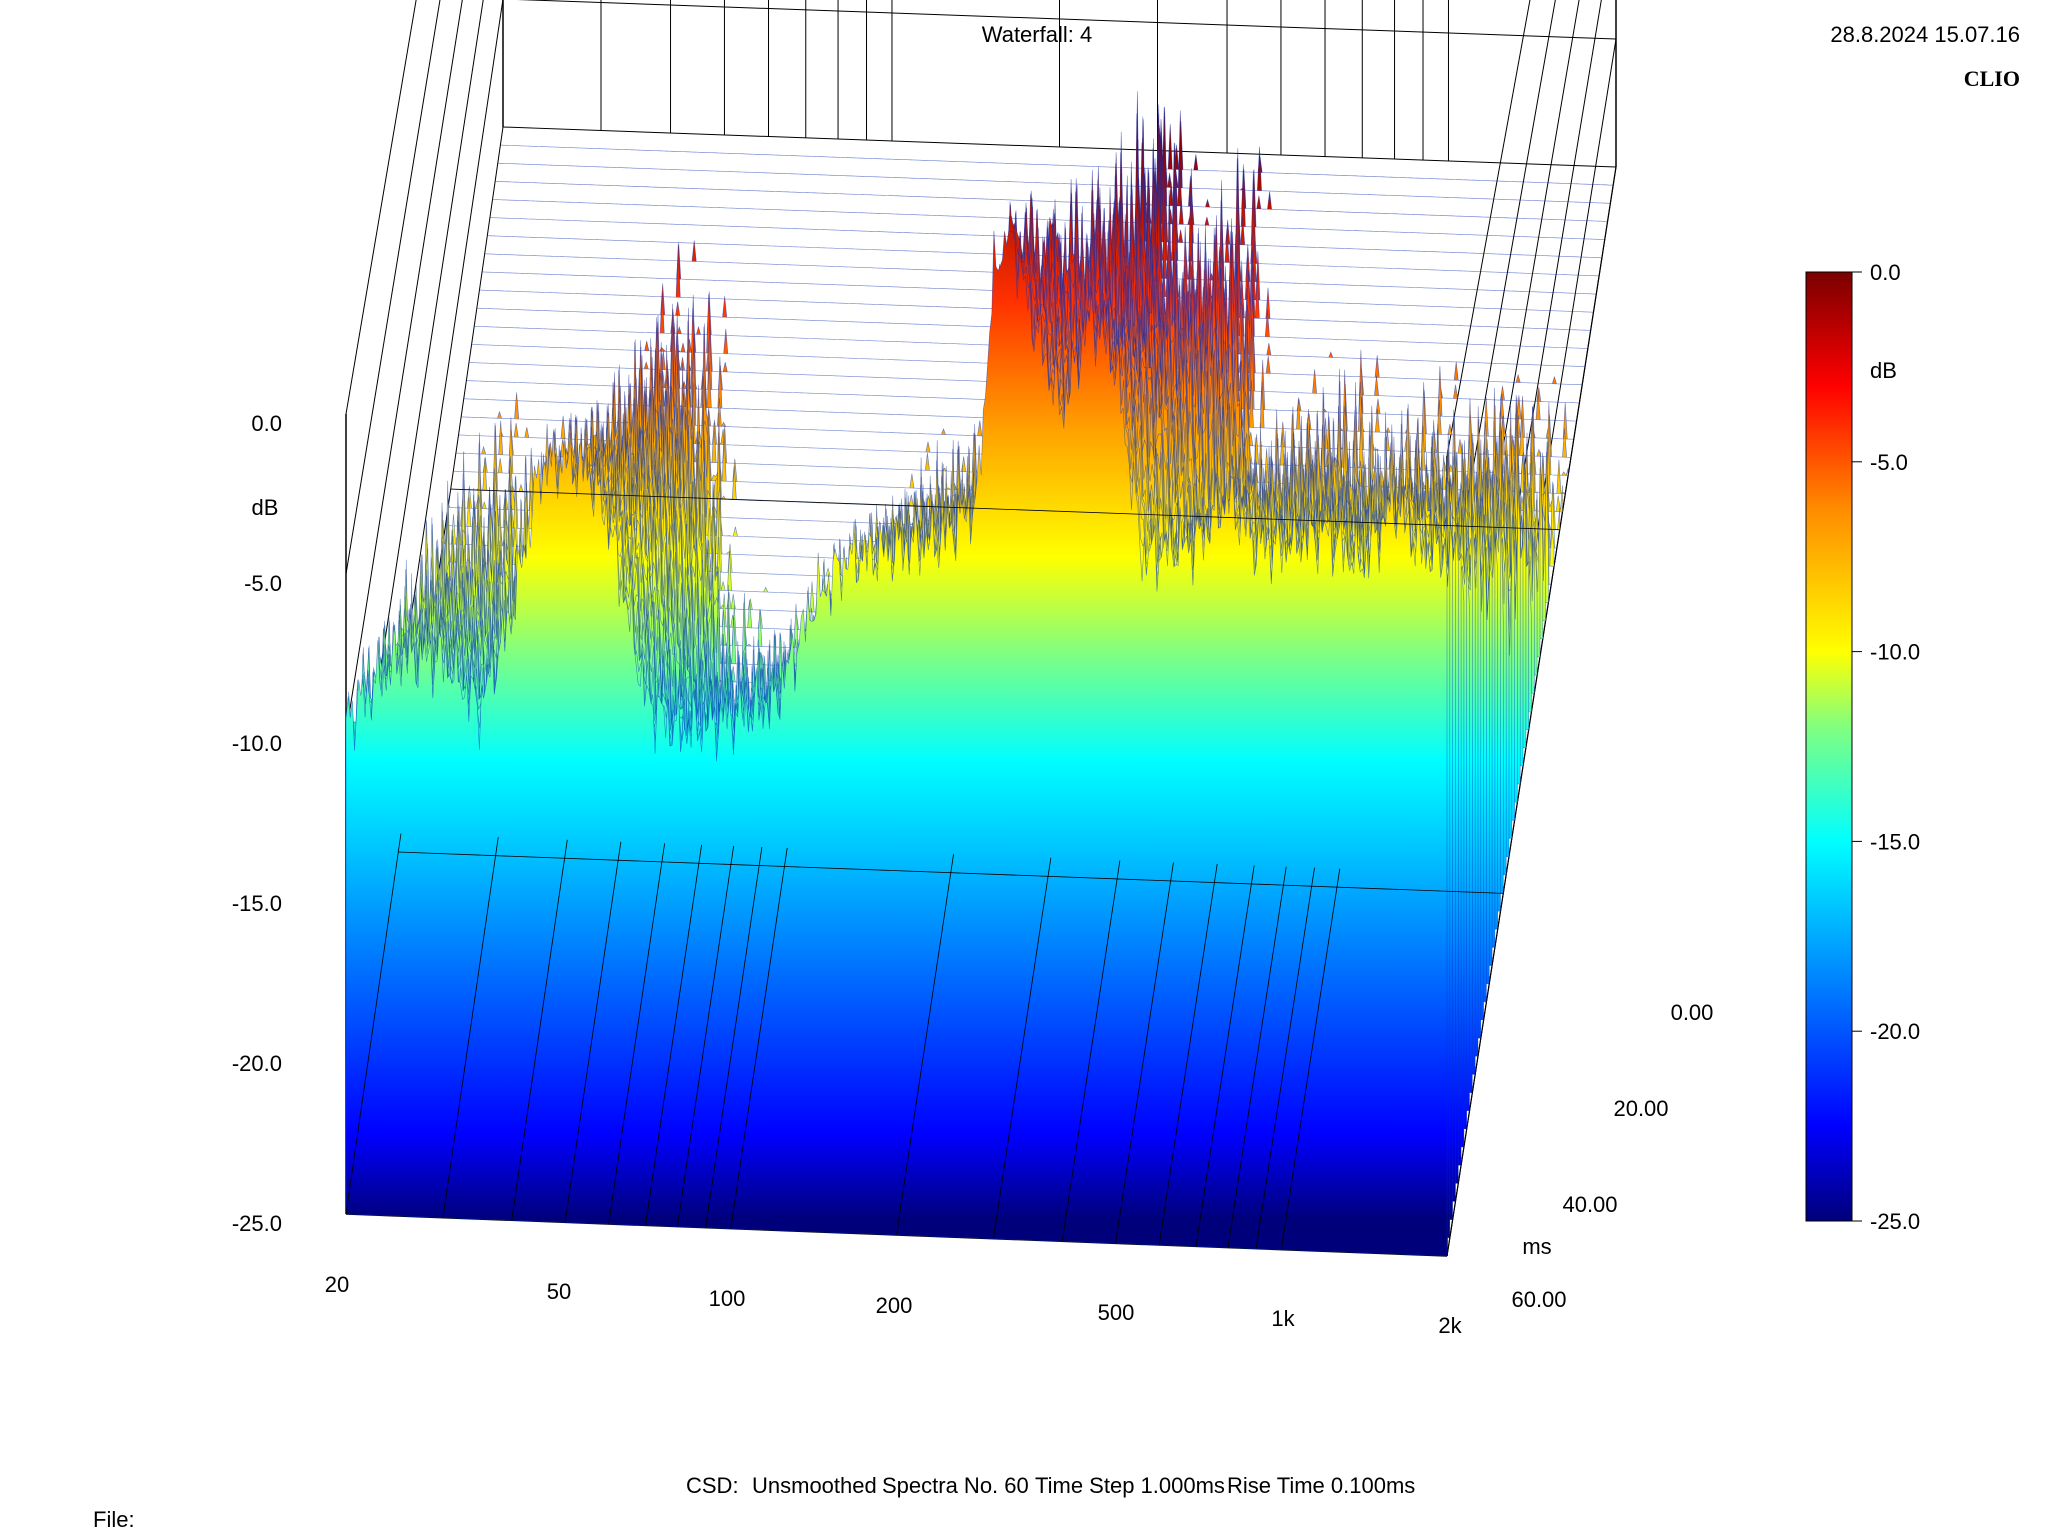 Image resolution: width=2048 pixels, height=1536 pixels. I want to click on z-axis-unit: dB, so click(265, 507).